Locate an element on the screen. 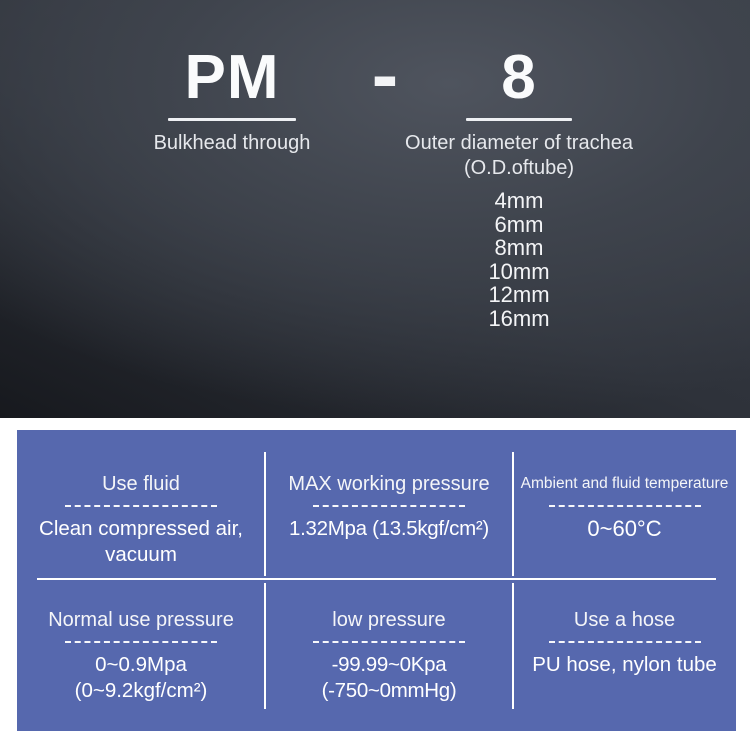 Image resolution: width=750 pixels, height=750 pixels. spec-cell-hose: Use a hose PU hose, nylon tube is located at coordinates (624, 655).